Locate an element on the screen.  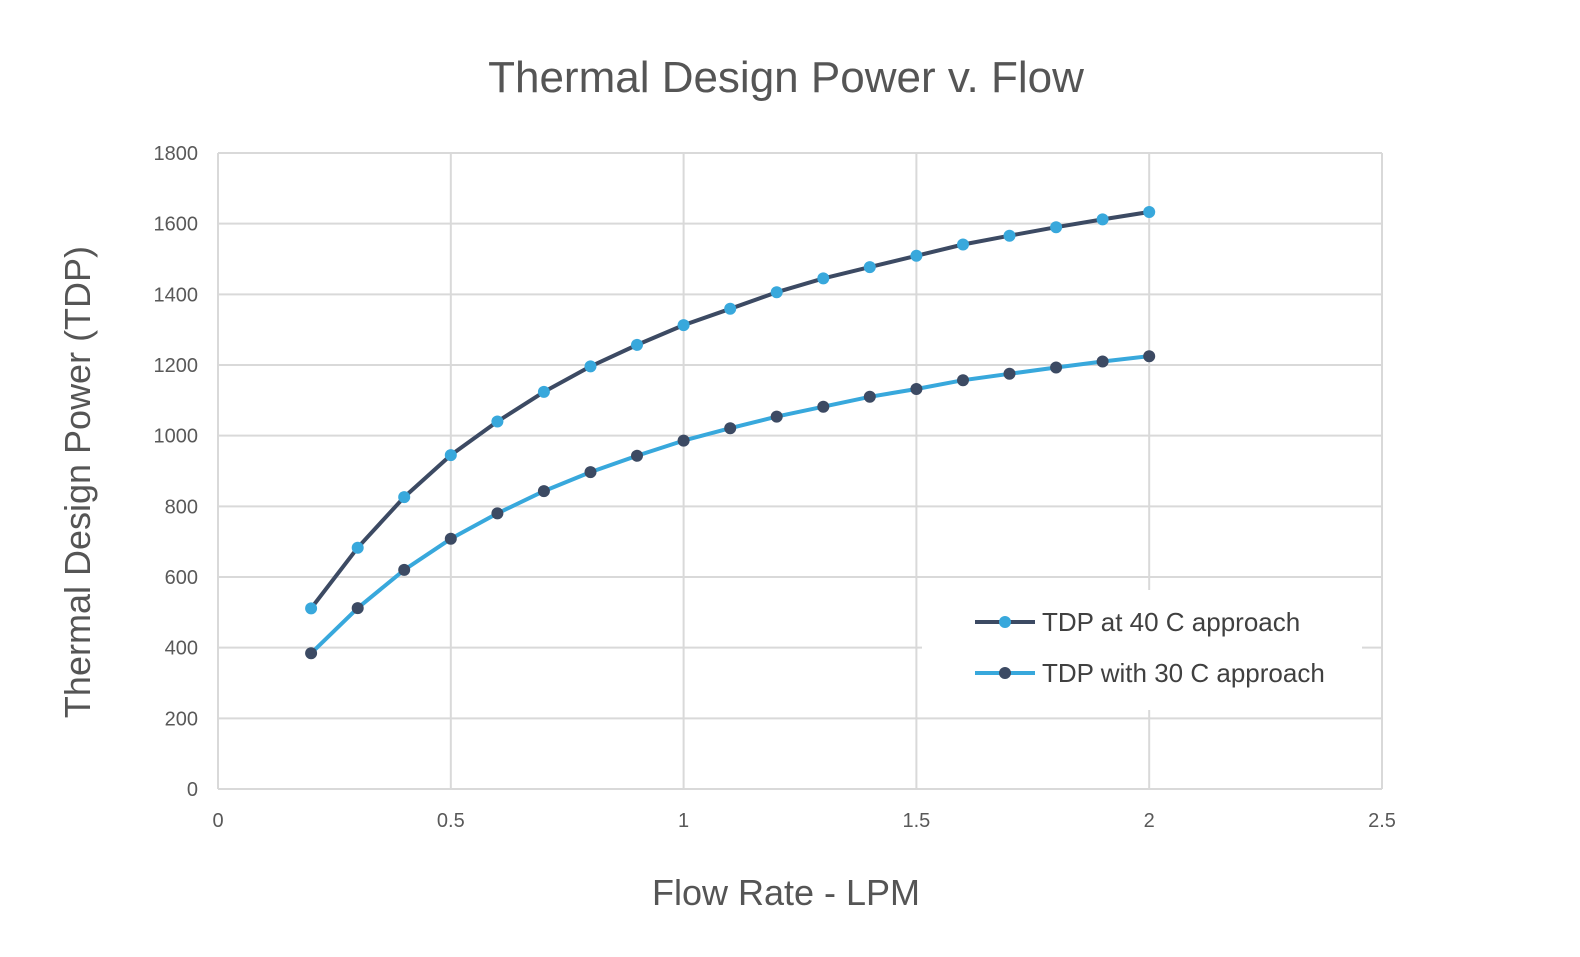
legend-label: TDP at 40 C approach is located at coordinates (1171, 622).